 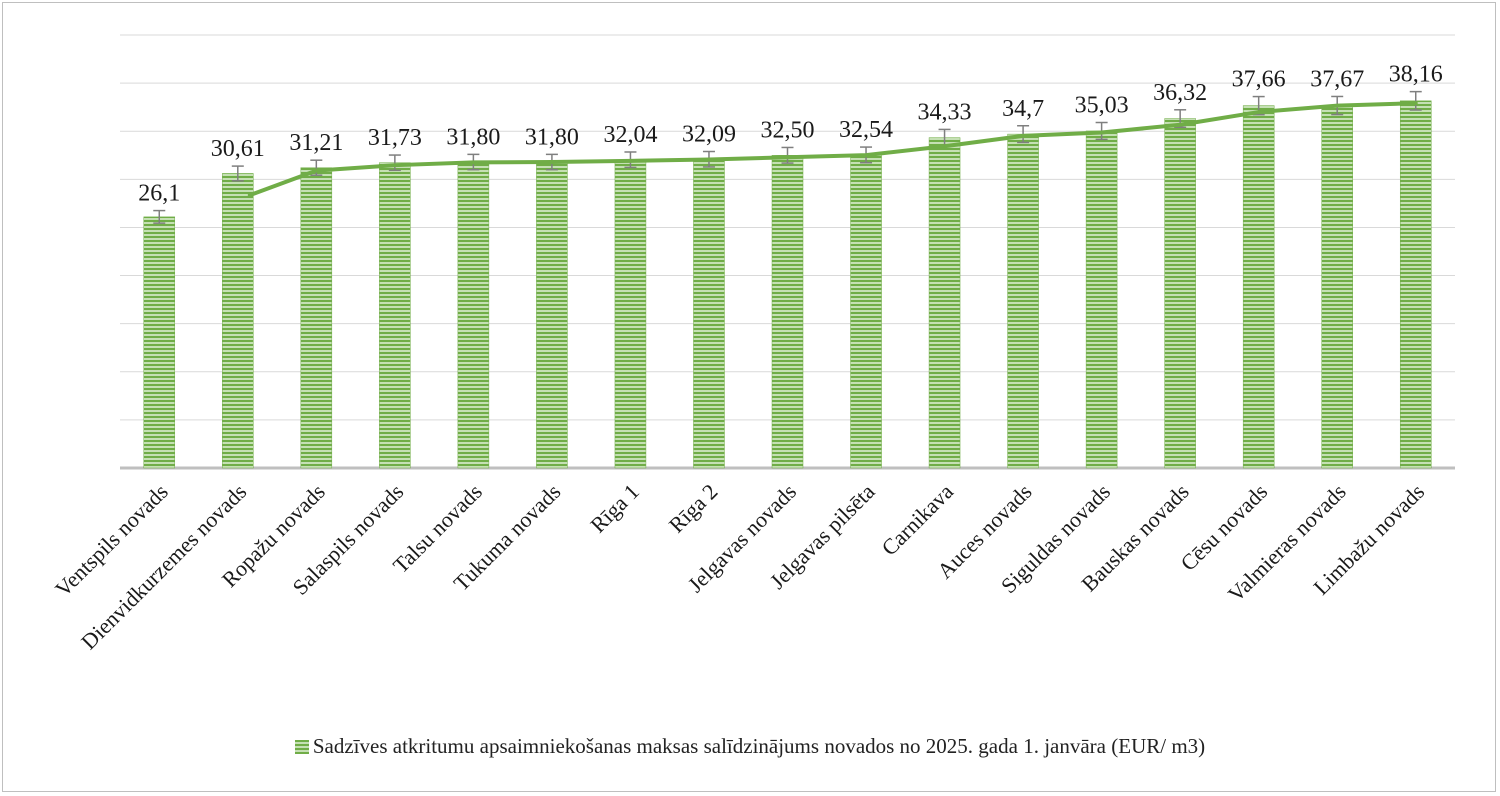 I want to click on data-label: 37,66, so click(x=1259, y=80).